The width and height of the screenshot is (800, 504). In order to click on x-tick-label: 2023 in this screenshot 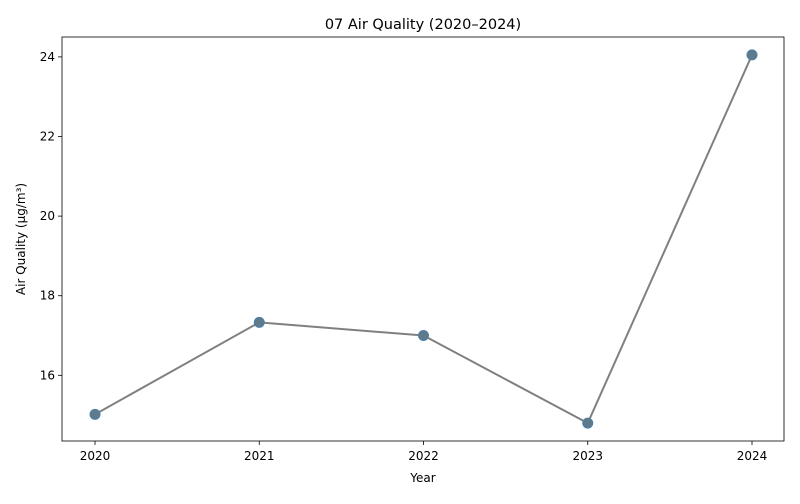, I will do `click(587, 456)`.